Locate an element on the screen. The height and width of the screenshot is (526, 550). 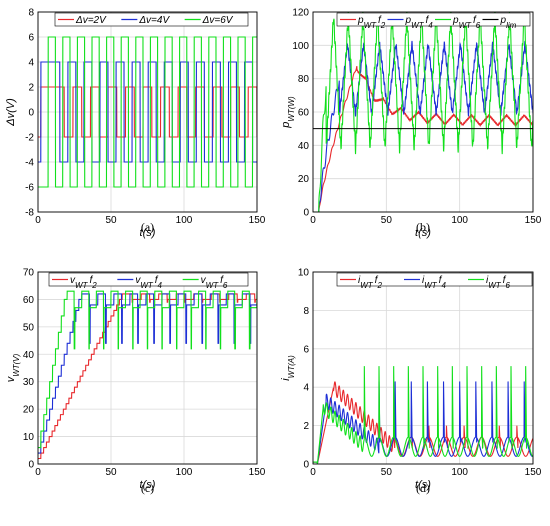
y-axis-label: vWT(V) is located at coordinates (13, 367).